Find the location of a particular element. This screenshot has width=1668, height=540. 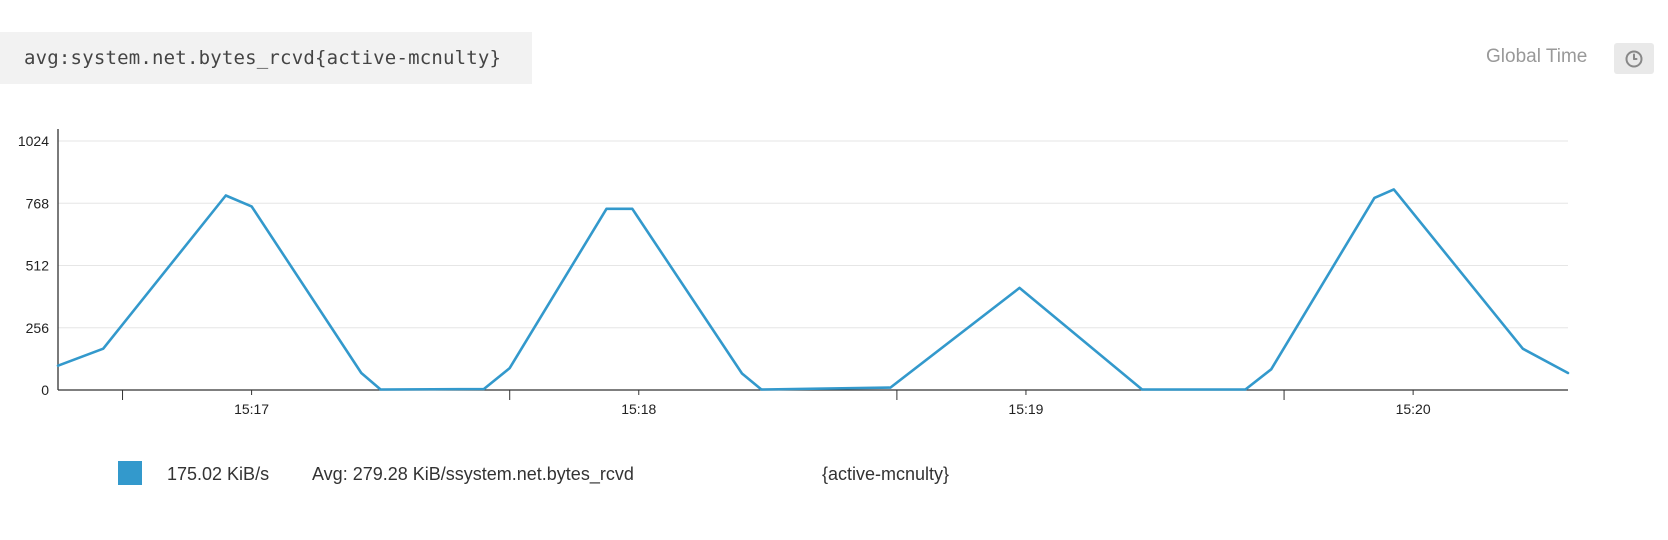

y-tick-label: 1024 is located at coordinates (33, 141).